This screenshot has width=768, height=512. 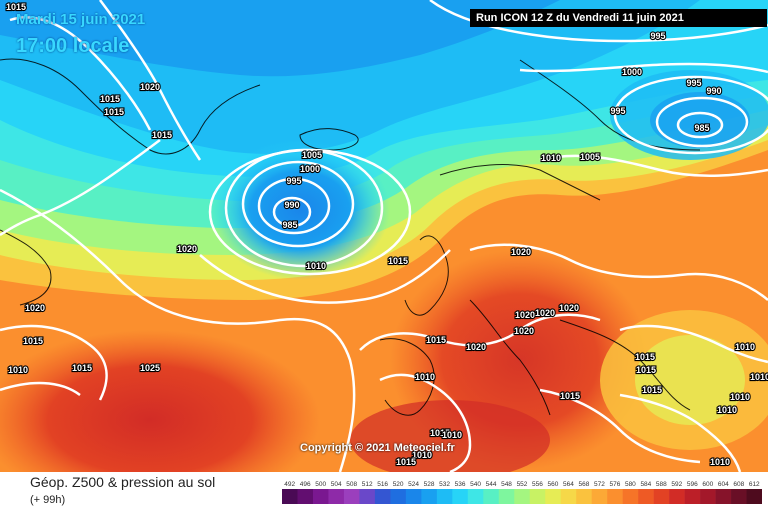 What do you see at coordinates (618, 18) in the screenshot?
I see `run-info: Run ICON 12 Z du Vendredi 11 juin 2021` at bounding box center [618, 18].